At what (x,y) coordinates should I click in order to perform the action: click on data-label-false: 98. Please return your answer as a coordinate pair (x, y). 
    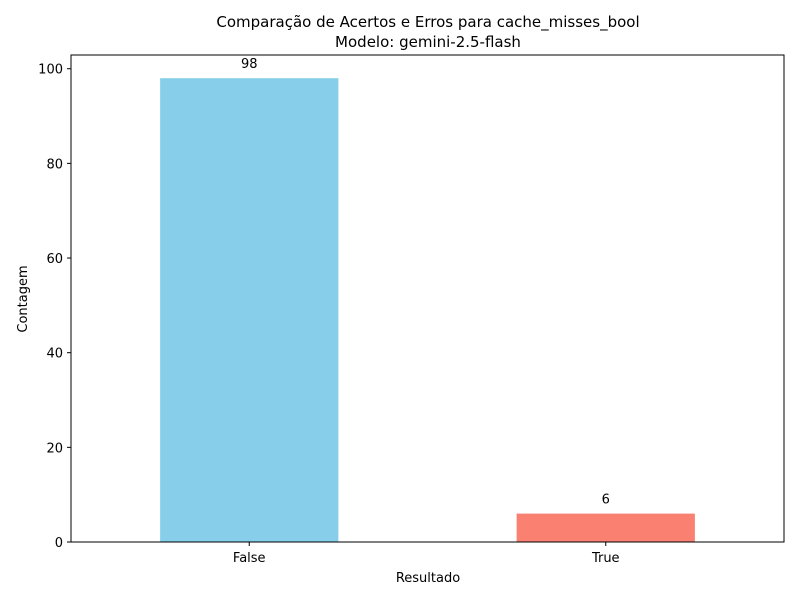
    Looking at the image, I should click on (249, 64).